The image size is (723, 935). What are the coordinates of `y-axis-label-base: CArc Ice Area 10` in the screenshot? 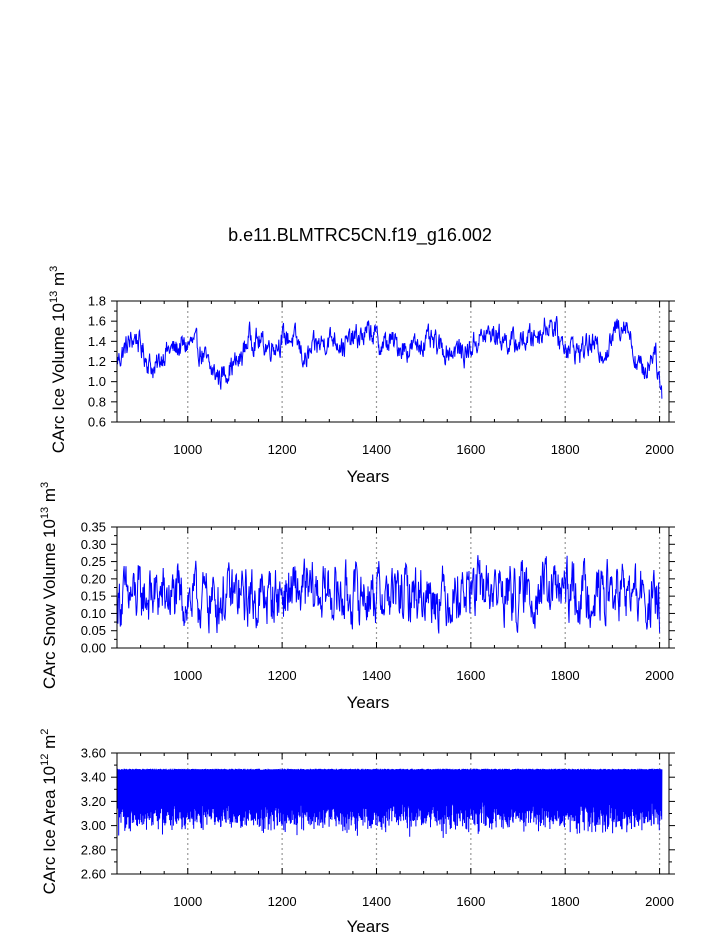 It's located at (49, 830).